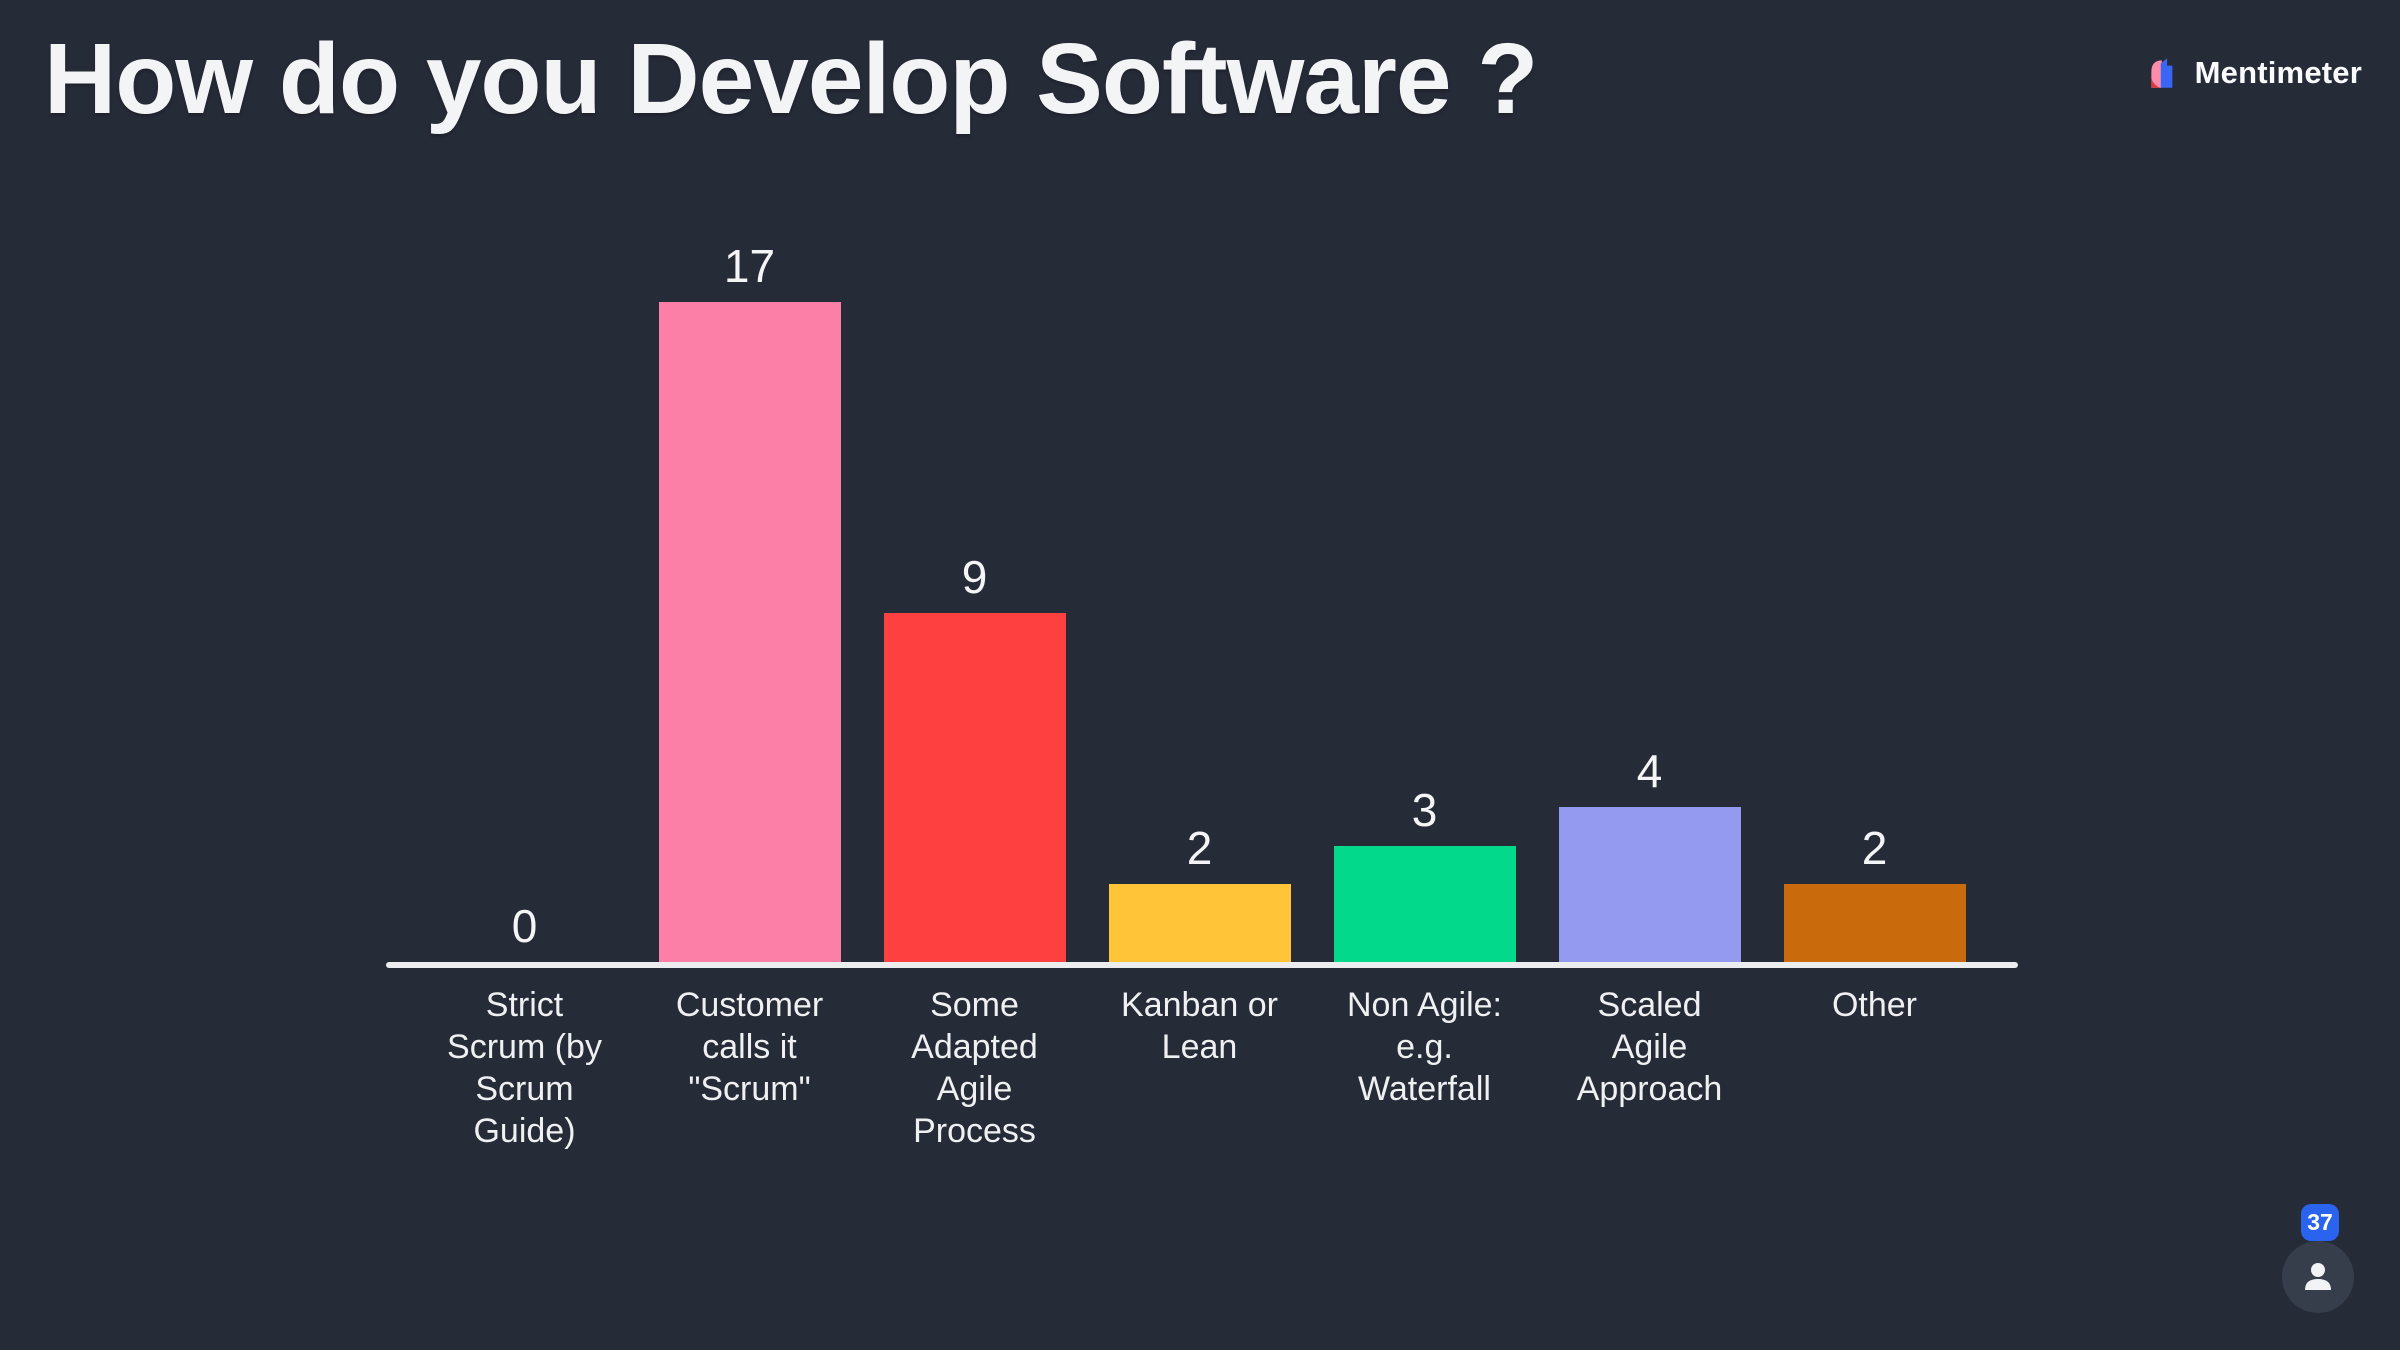 This screenshot has width=2400, height=1350. Describe the element at coordinates (1649, 592) in the screenshot. I see `bar-slot: 4` at that location.